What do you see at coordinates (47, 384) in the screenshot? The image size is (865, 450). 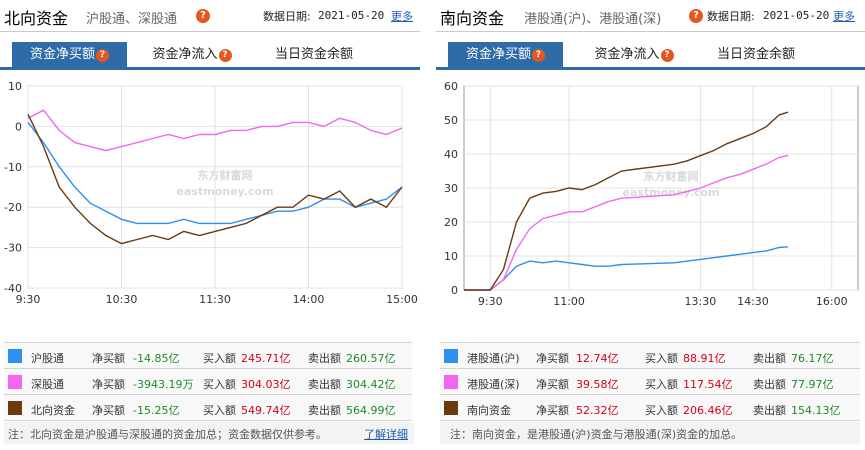 I see `legend-name: 深股通` at bounding box center [47, 384].